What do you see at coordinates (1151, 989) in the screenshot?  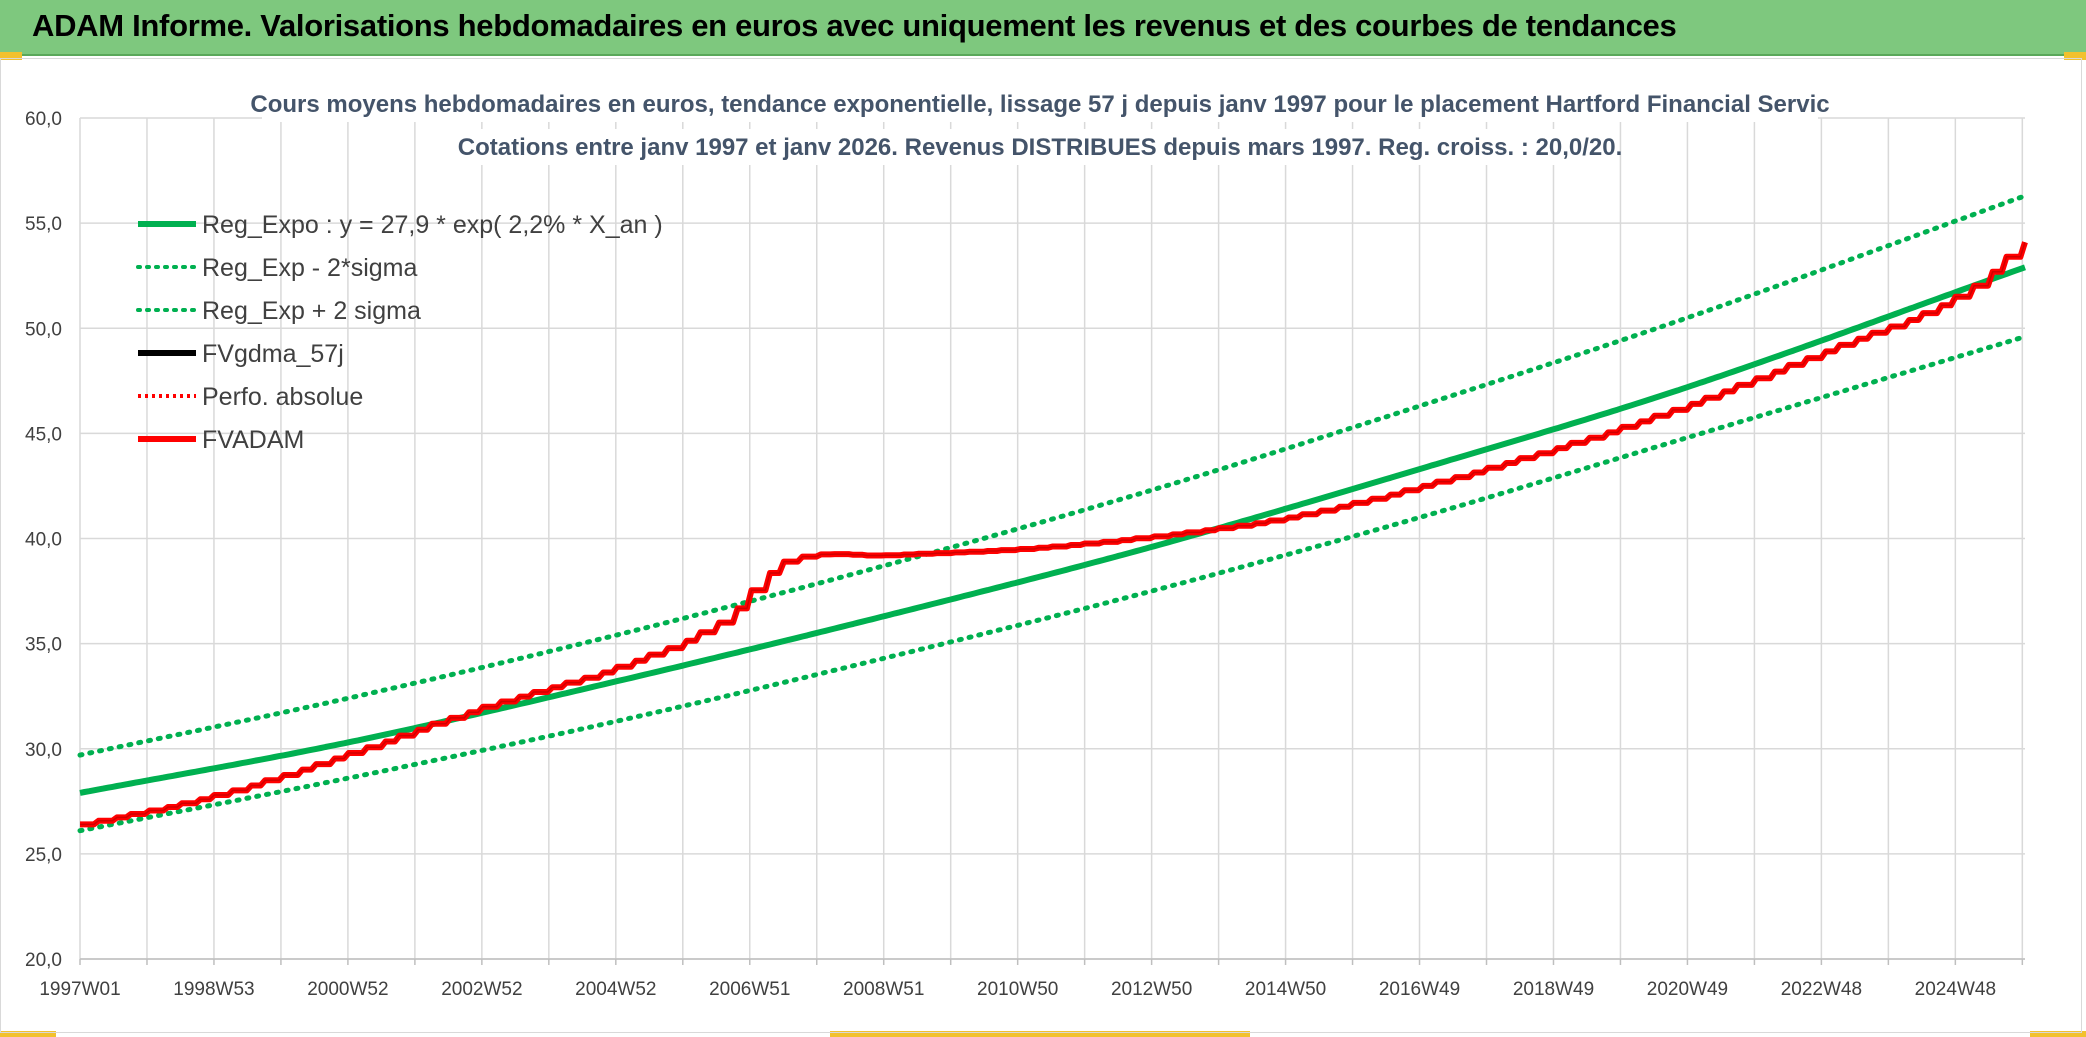 I see `x-tick-label: 2012W50` at bounding box center [1151, 989].